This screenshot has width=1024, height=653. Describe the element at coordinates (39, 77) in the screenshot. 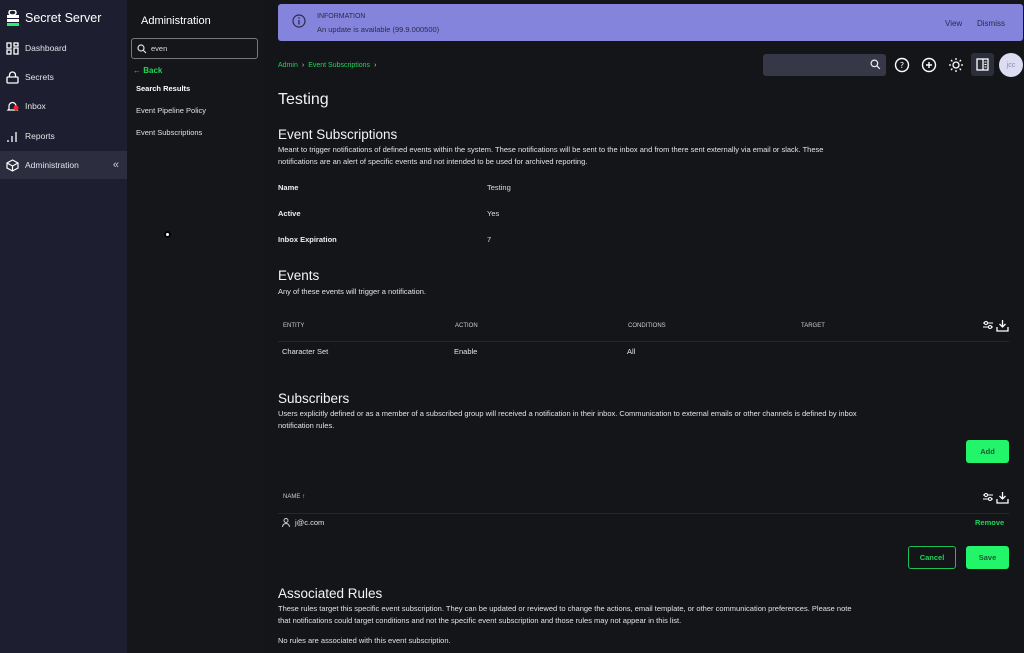

I see `nav-label: Secrets` at that location.